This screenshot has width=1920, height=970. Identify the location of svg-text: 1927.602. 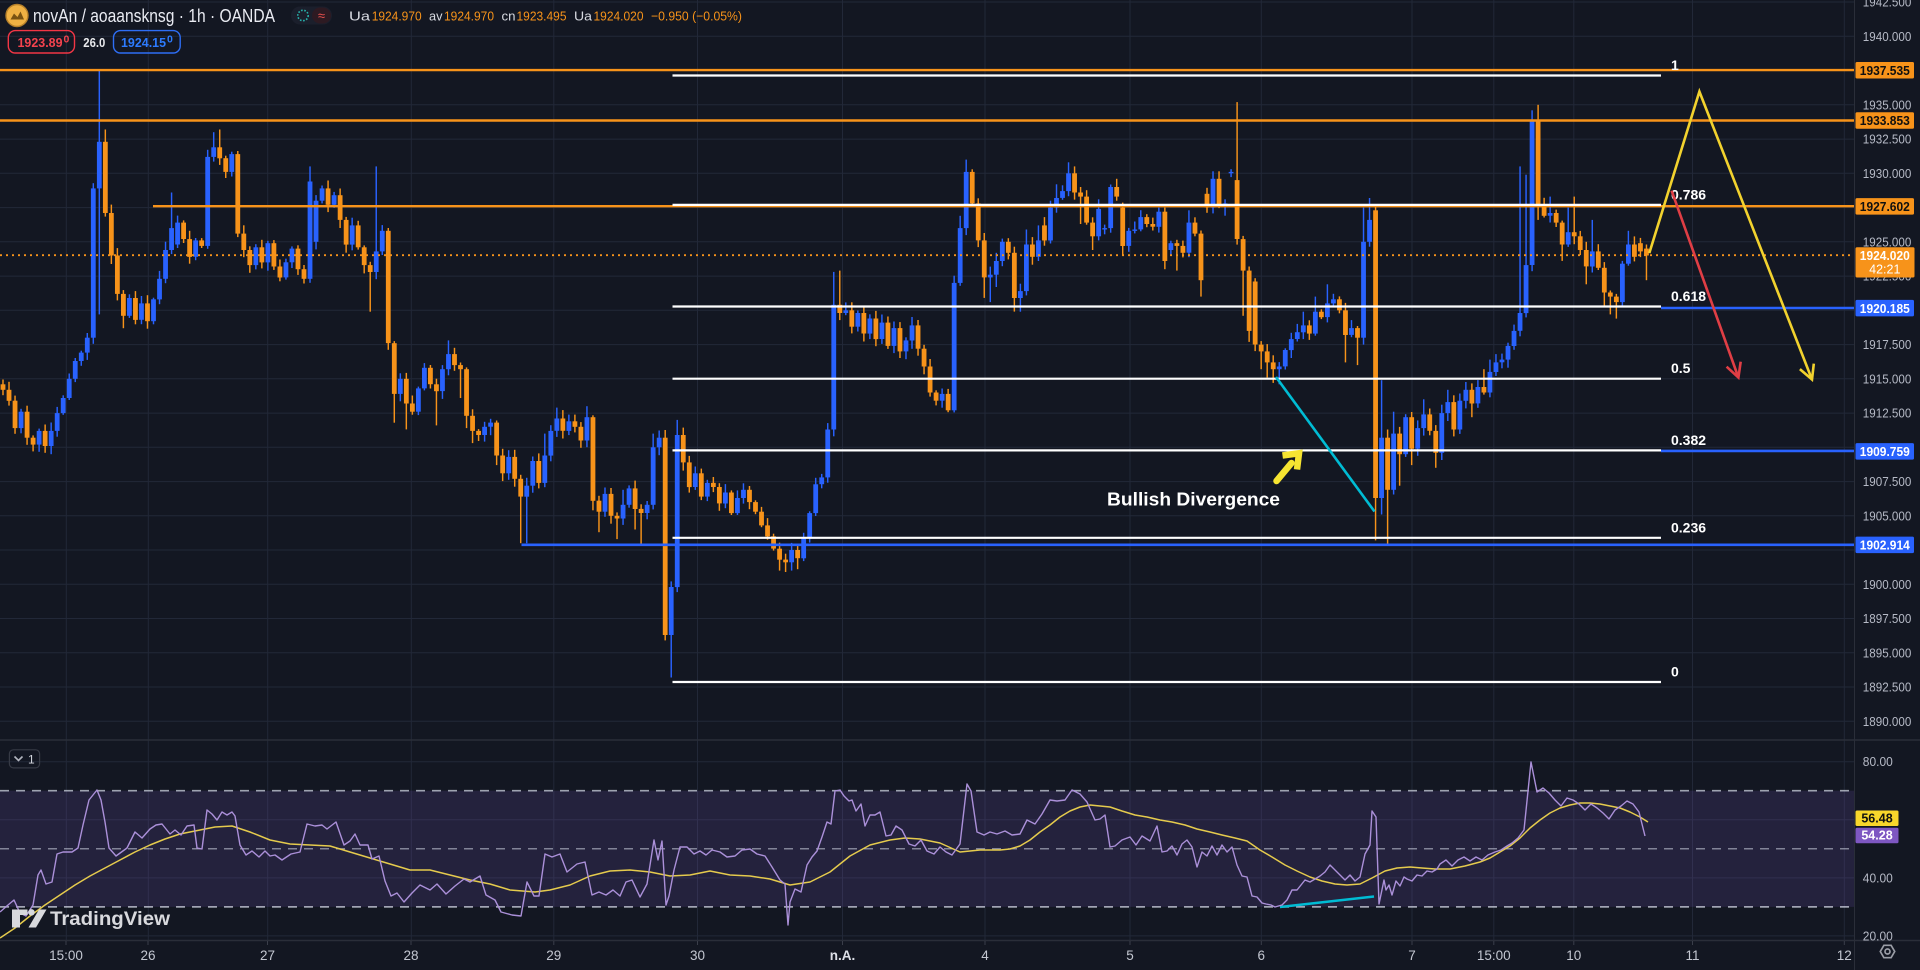
(1885, 207).